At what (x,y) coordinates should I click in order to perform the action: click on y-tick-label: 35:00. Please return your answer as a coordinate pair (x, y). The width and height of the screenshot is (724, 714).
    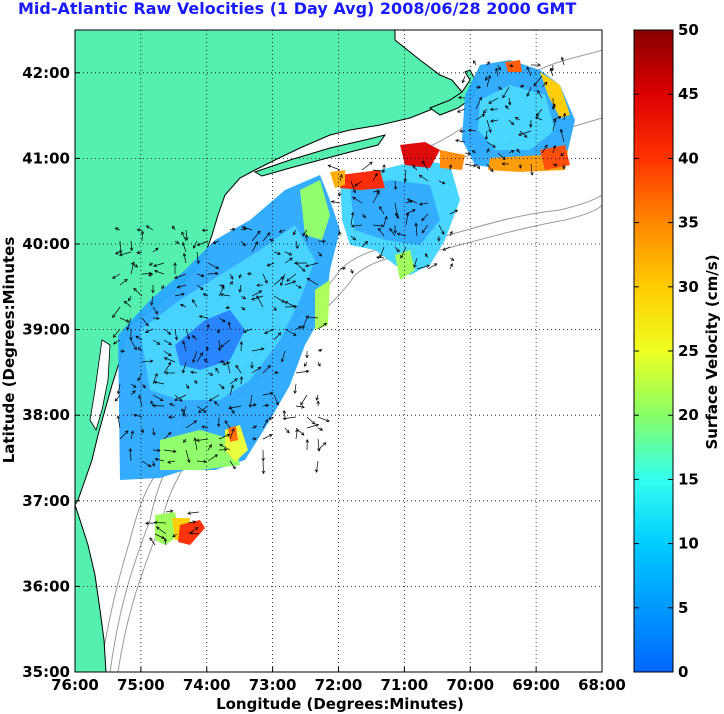
    Looking at the image, I should click on (46, 672).